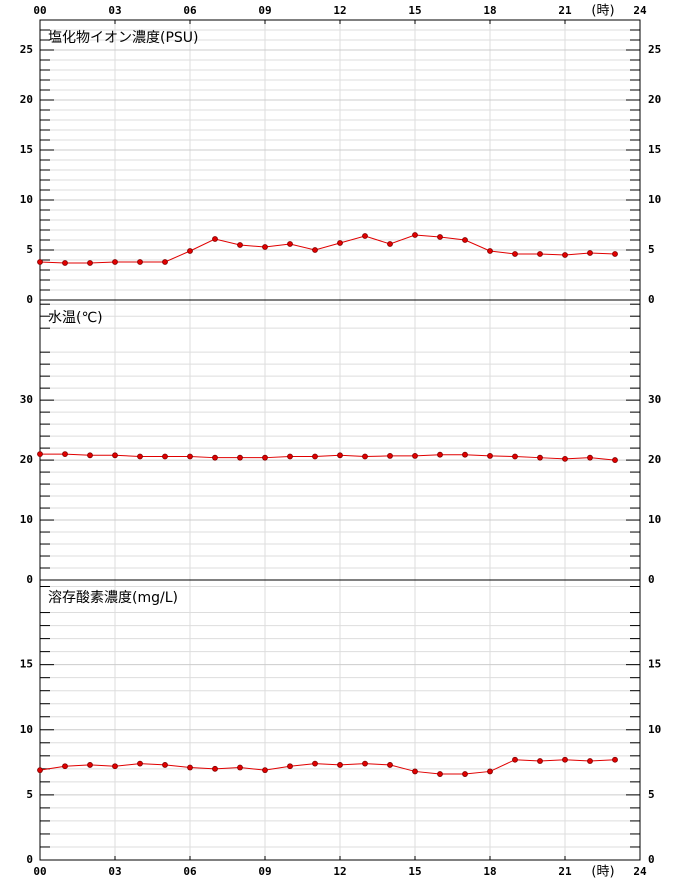 The image size is (680, 880). Describe the element at coordinates (654, 49) in the screenshot. I see `y-tick-label-right: 25` at that location.